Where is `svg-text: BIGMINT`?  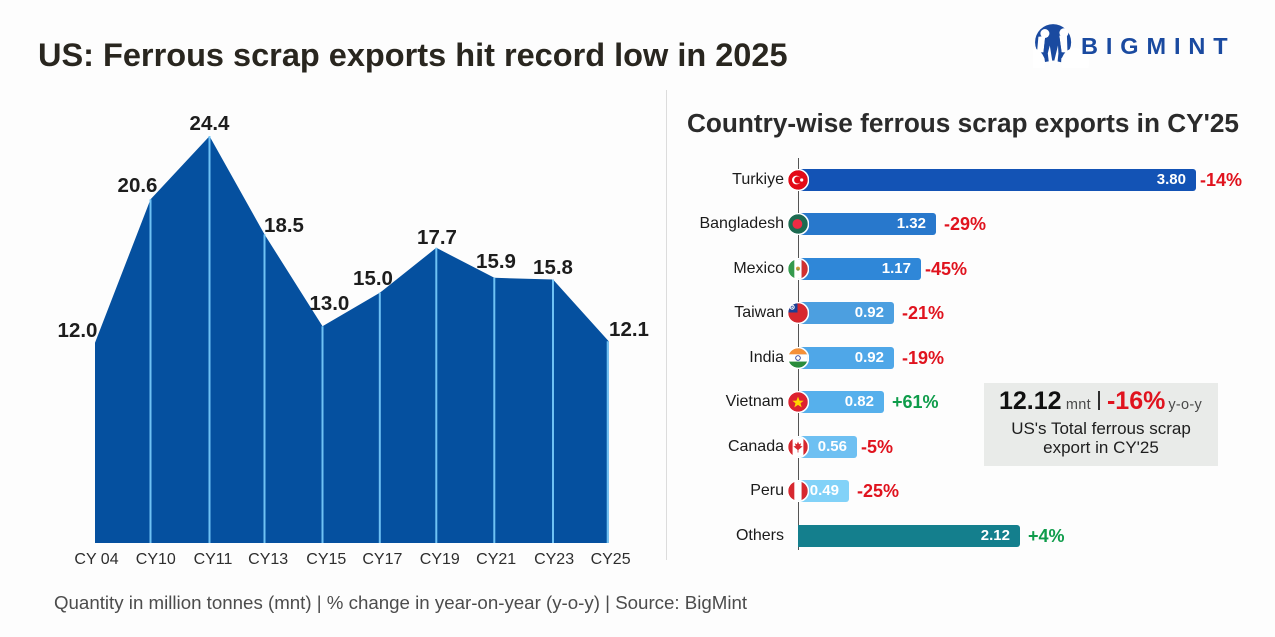 svg-text: BIGMINT is located at coordinates (1158, 46).